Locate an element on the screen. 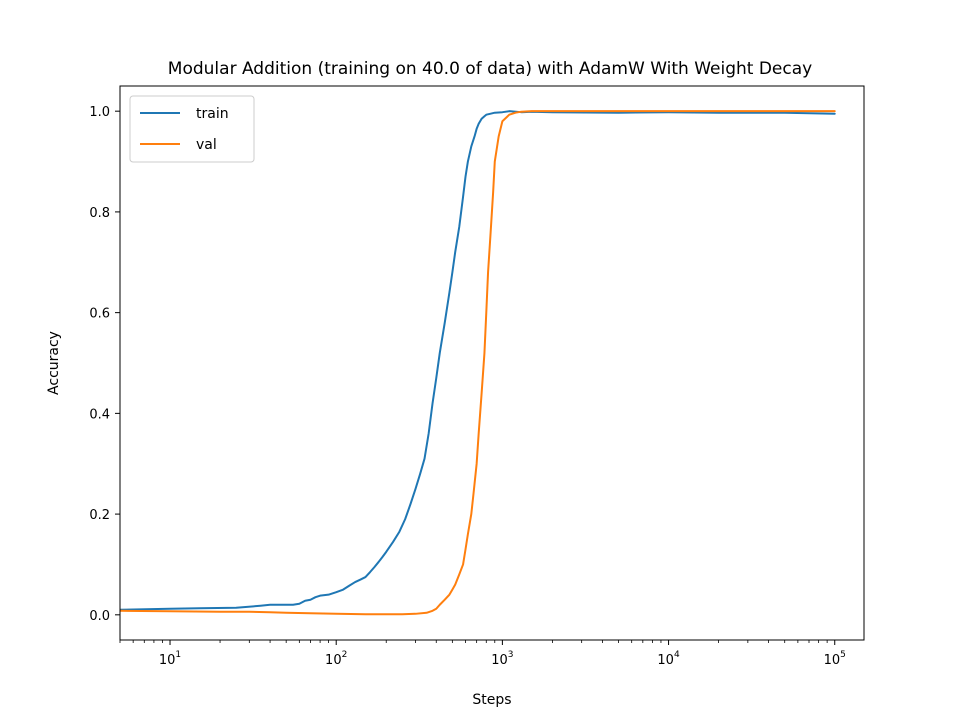  y-tick-label: 0.8 is located at coordinates (99, 213).